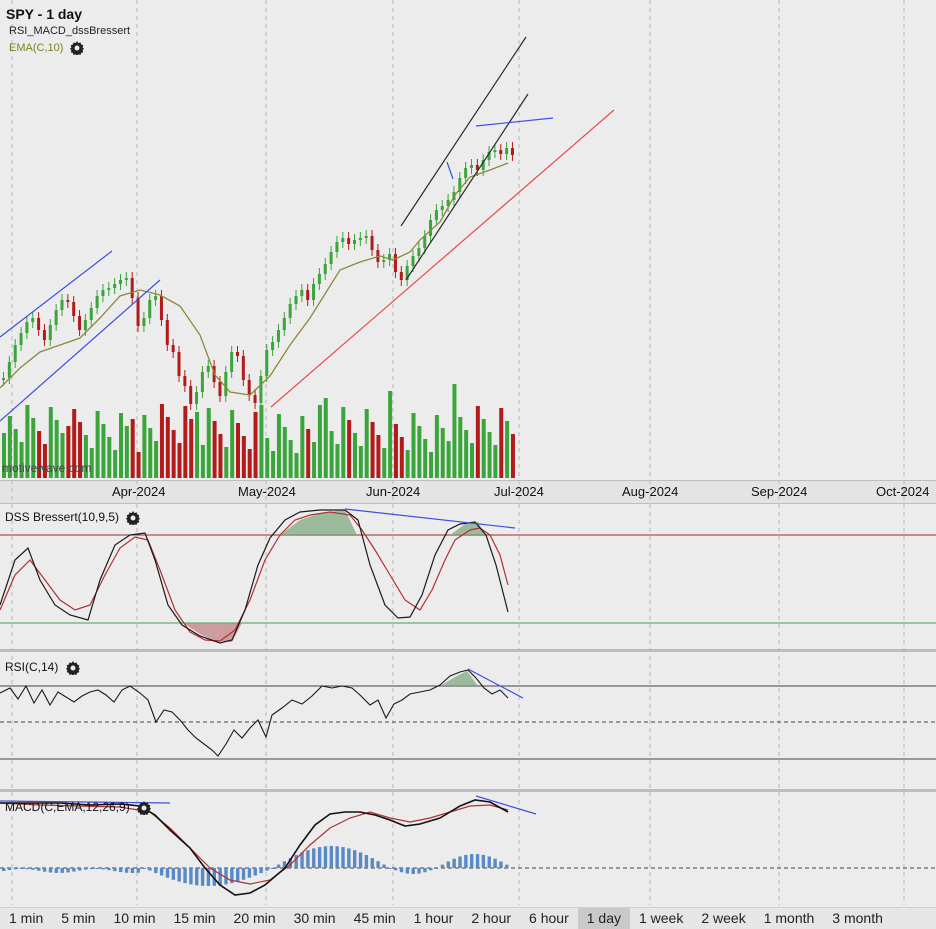 The width and height of the screenshot is (936, 929). What do you see at coordinates (62, 517) in the screenshot?
I see `dss-label-text: DSS Bressert(10,9,5)` at bounding box center [62, 517].